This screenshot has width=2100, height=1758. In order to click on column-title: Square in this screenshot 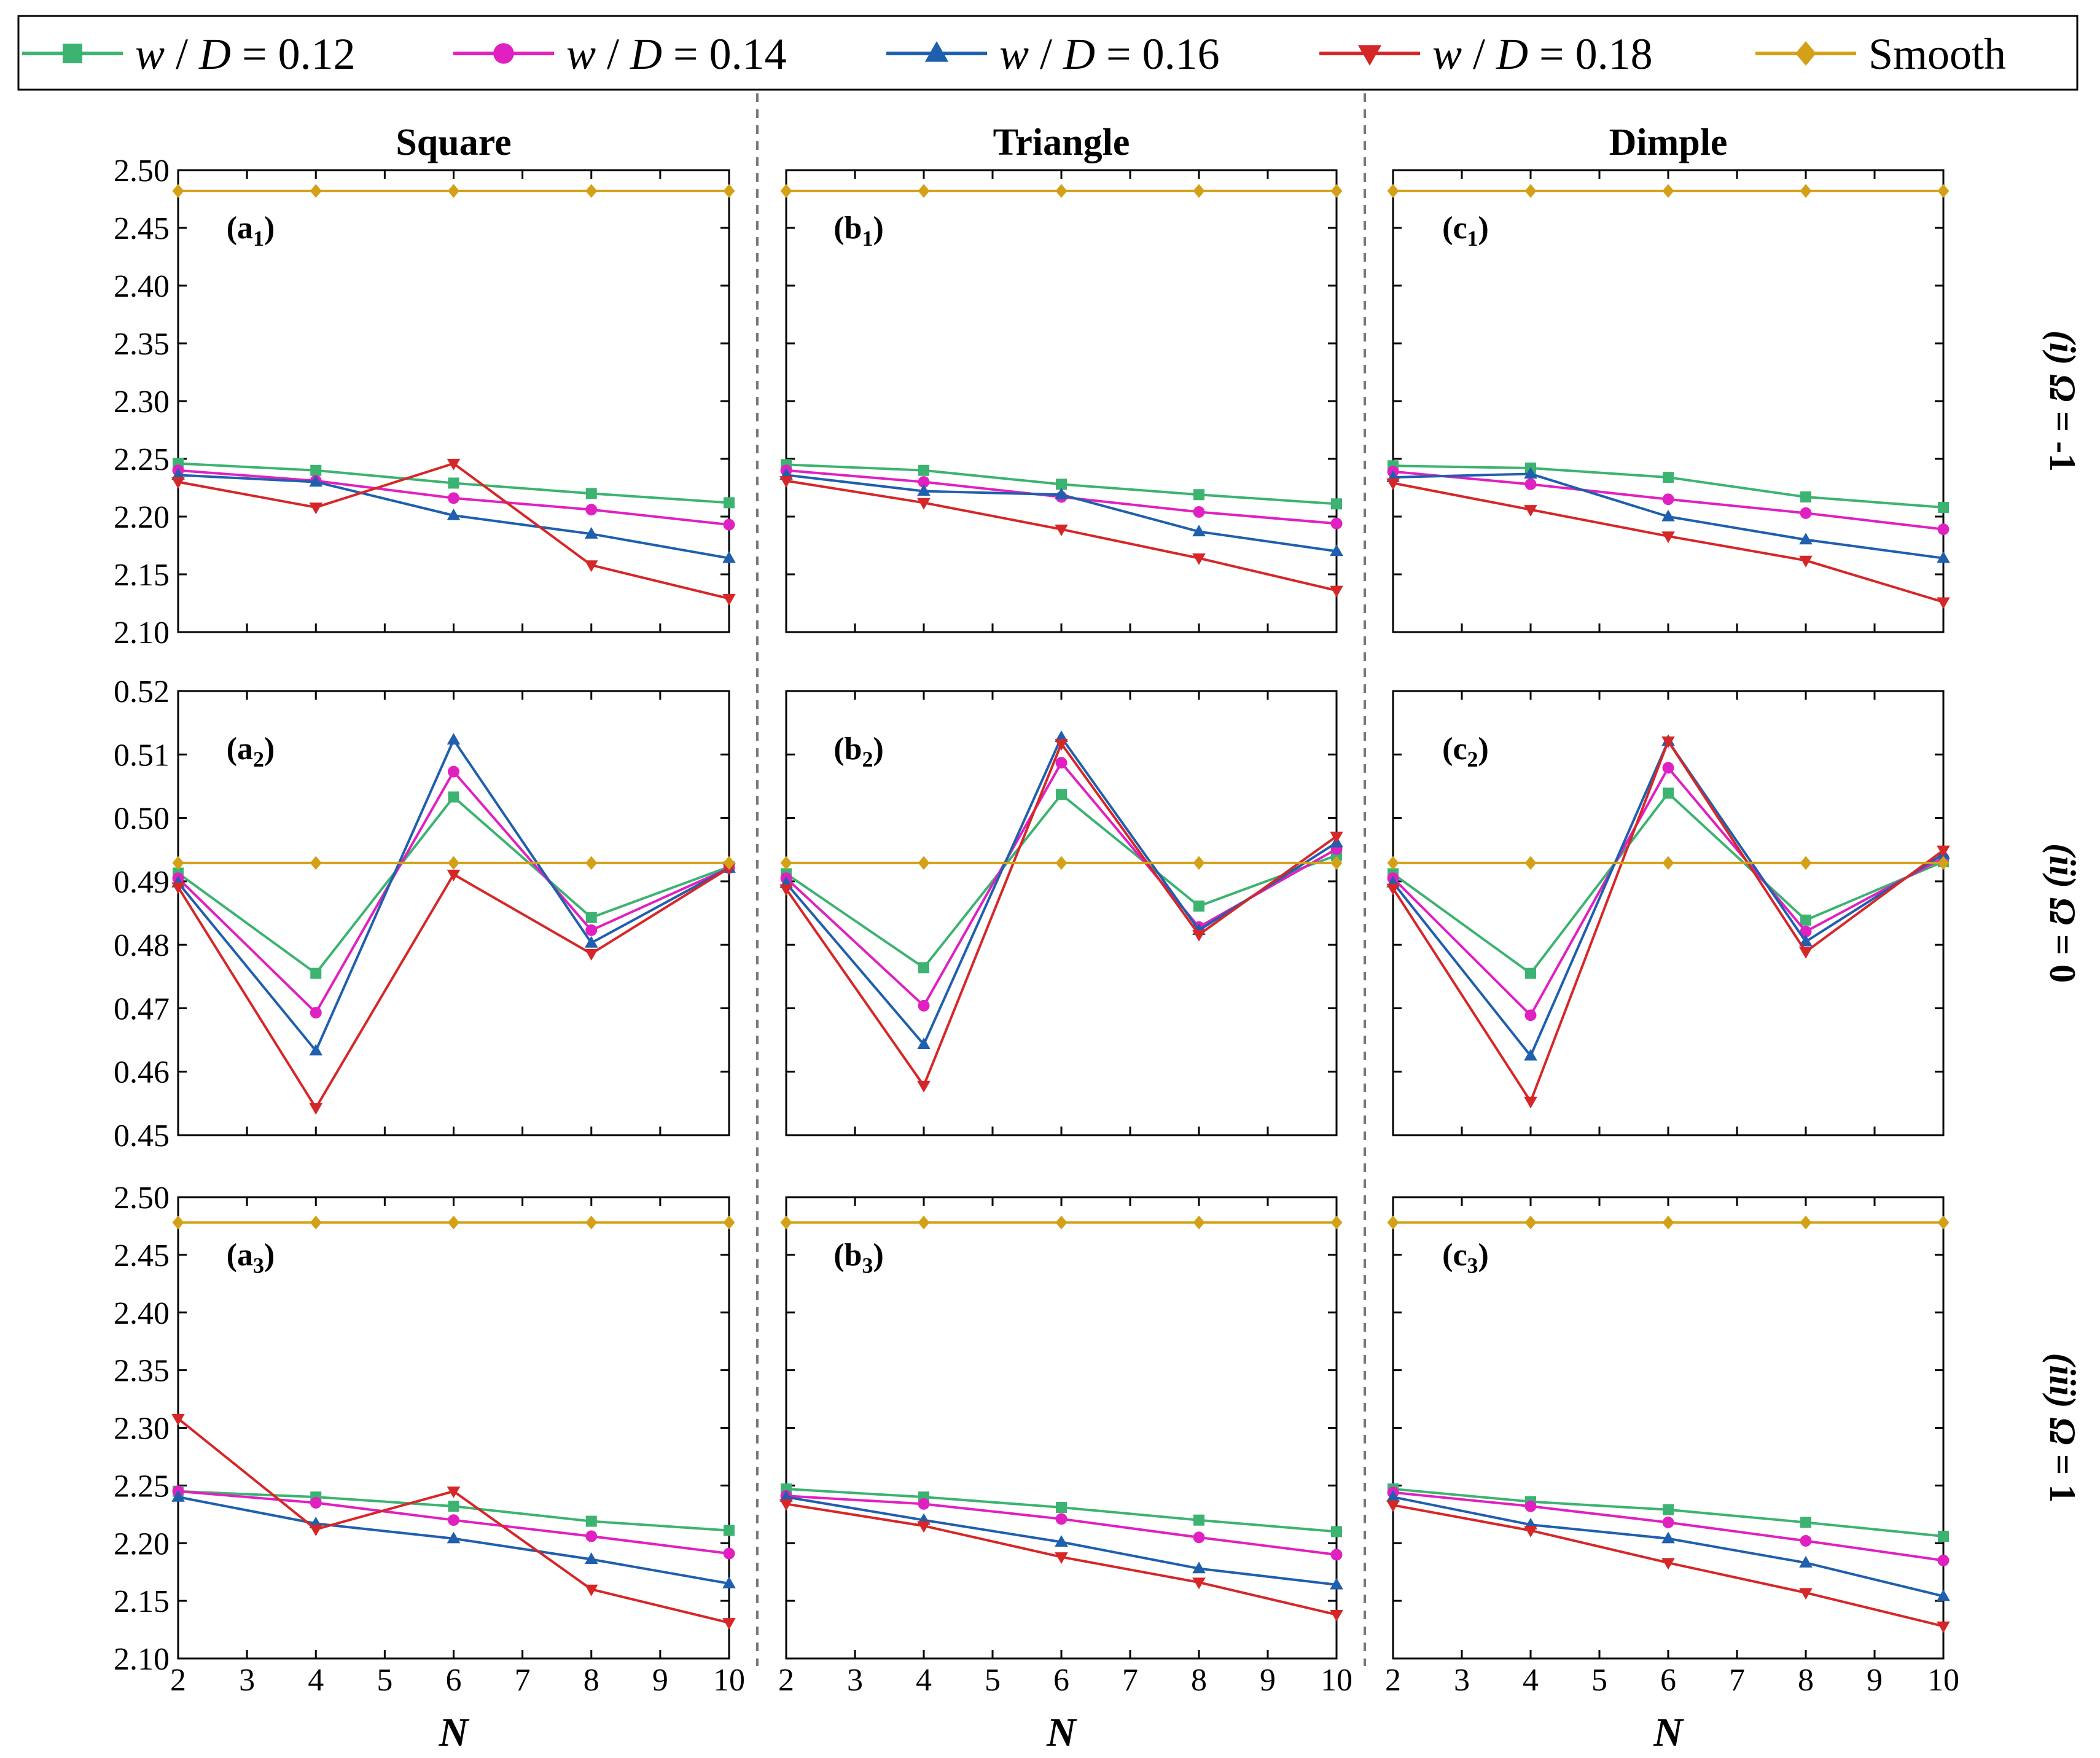, I will do `click(453, 142)`.